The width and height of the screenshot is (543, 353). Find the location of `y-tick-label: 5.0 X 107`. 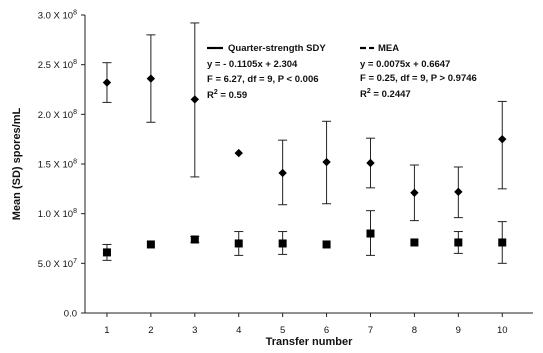

y-tick-label: 5.0 X 107 is located at coordinates (57, 264).